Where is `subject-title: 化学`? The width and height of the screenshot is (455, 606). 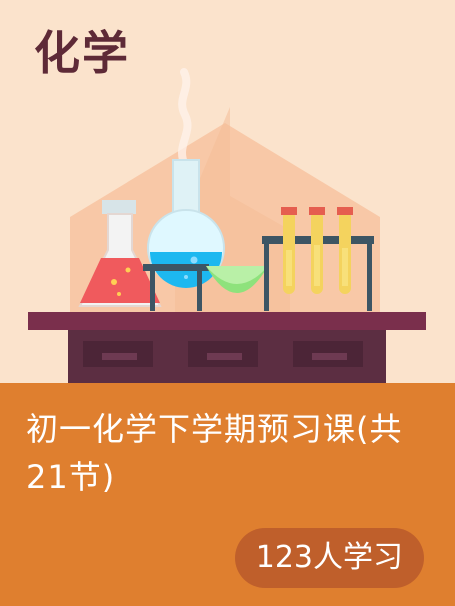 subject-title: 化学 is located at coordinates (82, 53).